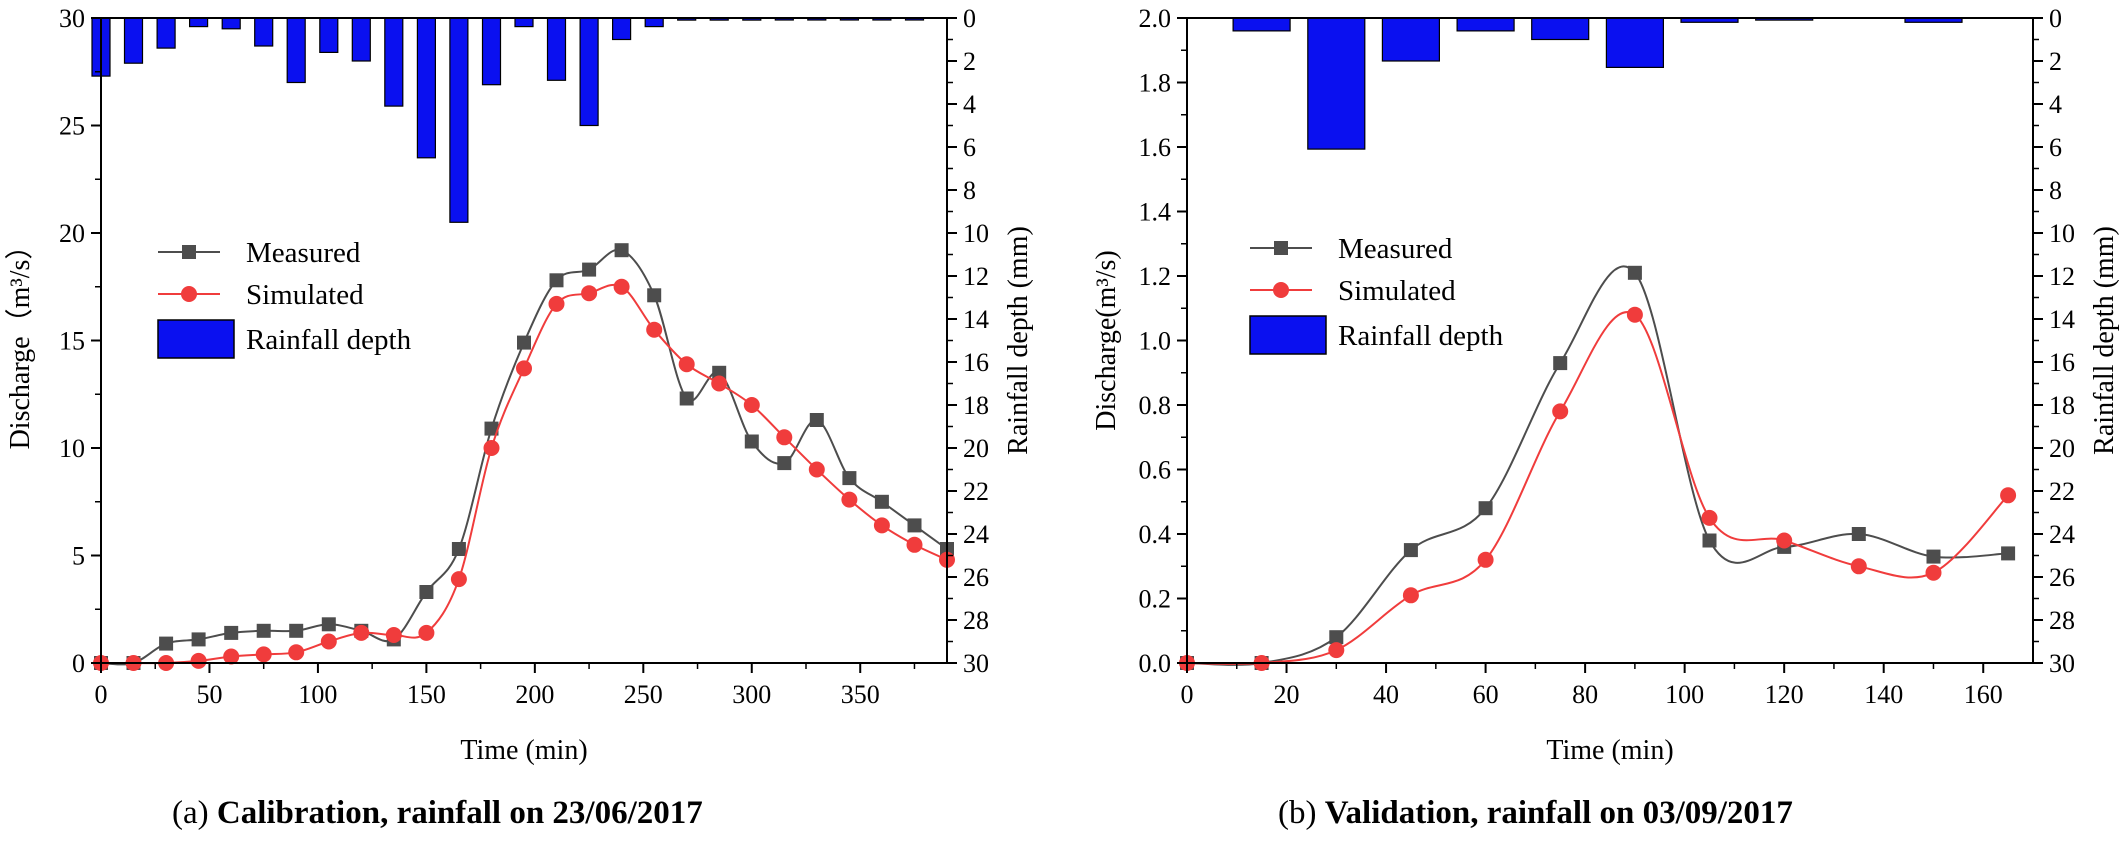 The height and width of the screenshot is (848, 2128). What do you see at coordinates (1883, 694) in the screenshot?
I see `chart-b-x-tick-label: 140` at bounding box center [1883, 694].